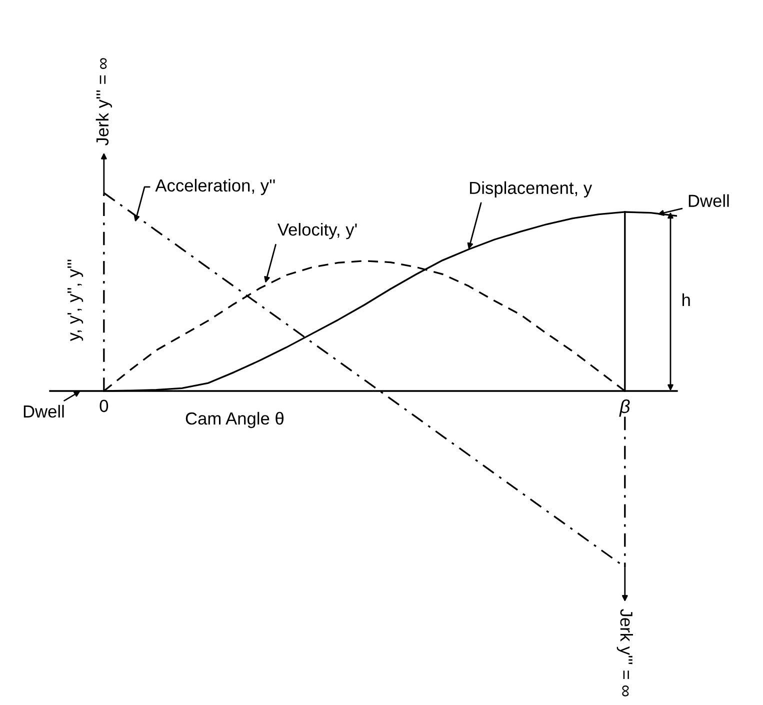 This screenshot has width=763, height=705. I want to click on annotation: Velocity, y', so click(317, 231).